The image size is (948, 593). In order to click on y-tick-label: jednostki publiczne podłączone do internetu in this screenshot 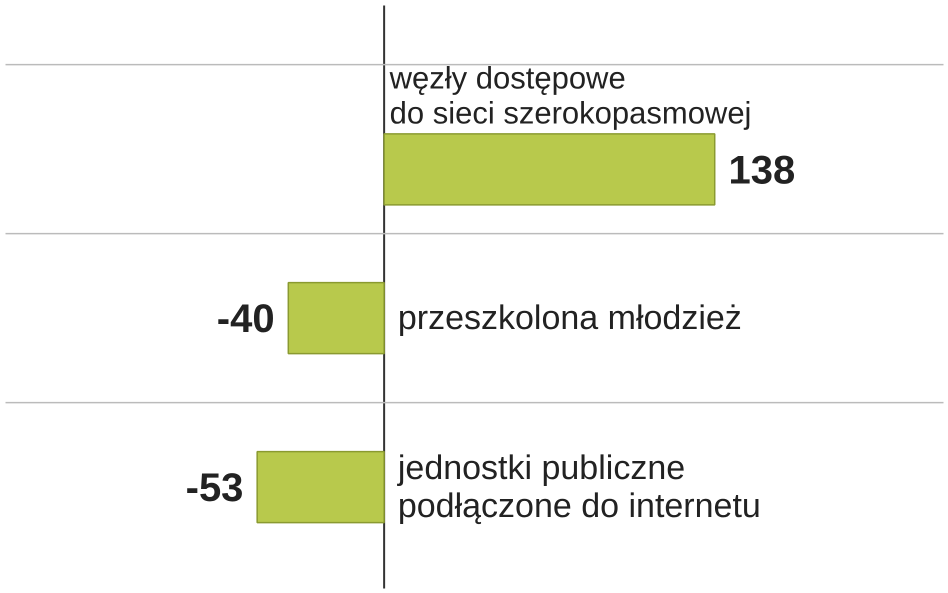, I will do `click(578, 487)`.